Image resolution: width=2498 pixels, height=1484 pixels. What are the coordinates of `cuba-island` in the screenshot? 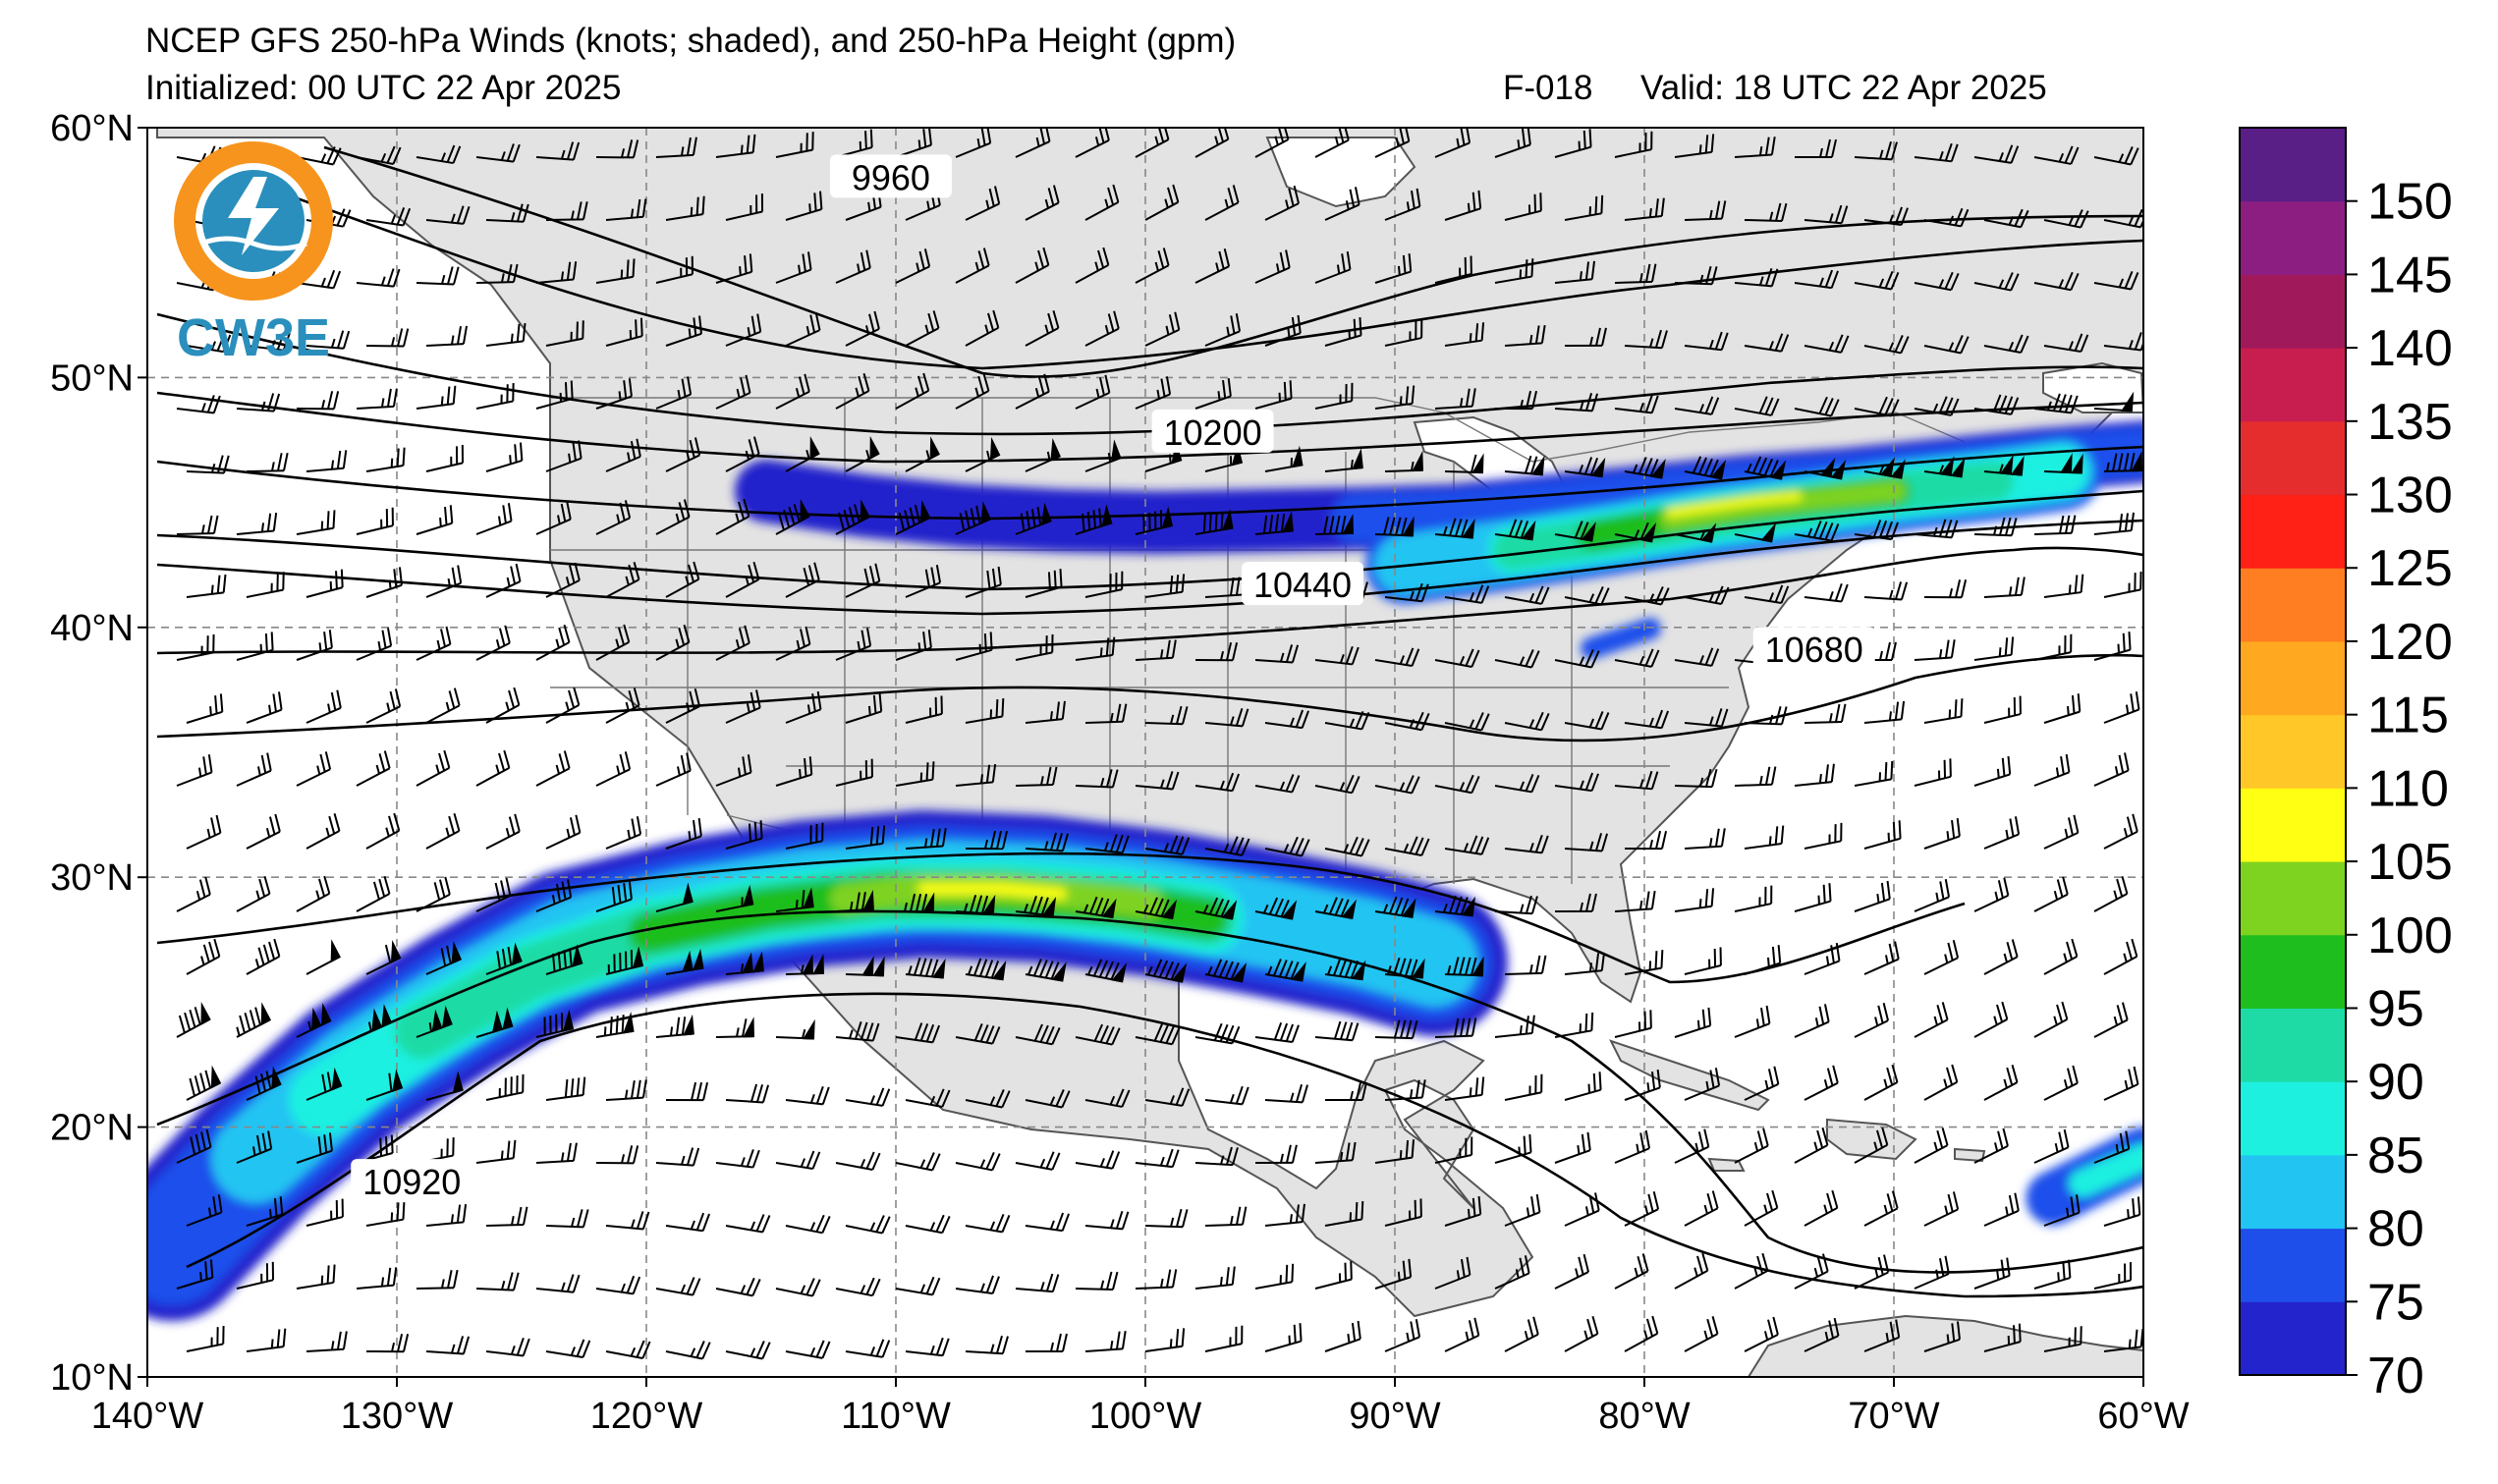 It's located at (1689, 1075).